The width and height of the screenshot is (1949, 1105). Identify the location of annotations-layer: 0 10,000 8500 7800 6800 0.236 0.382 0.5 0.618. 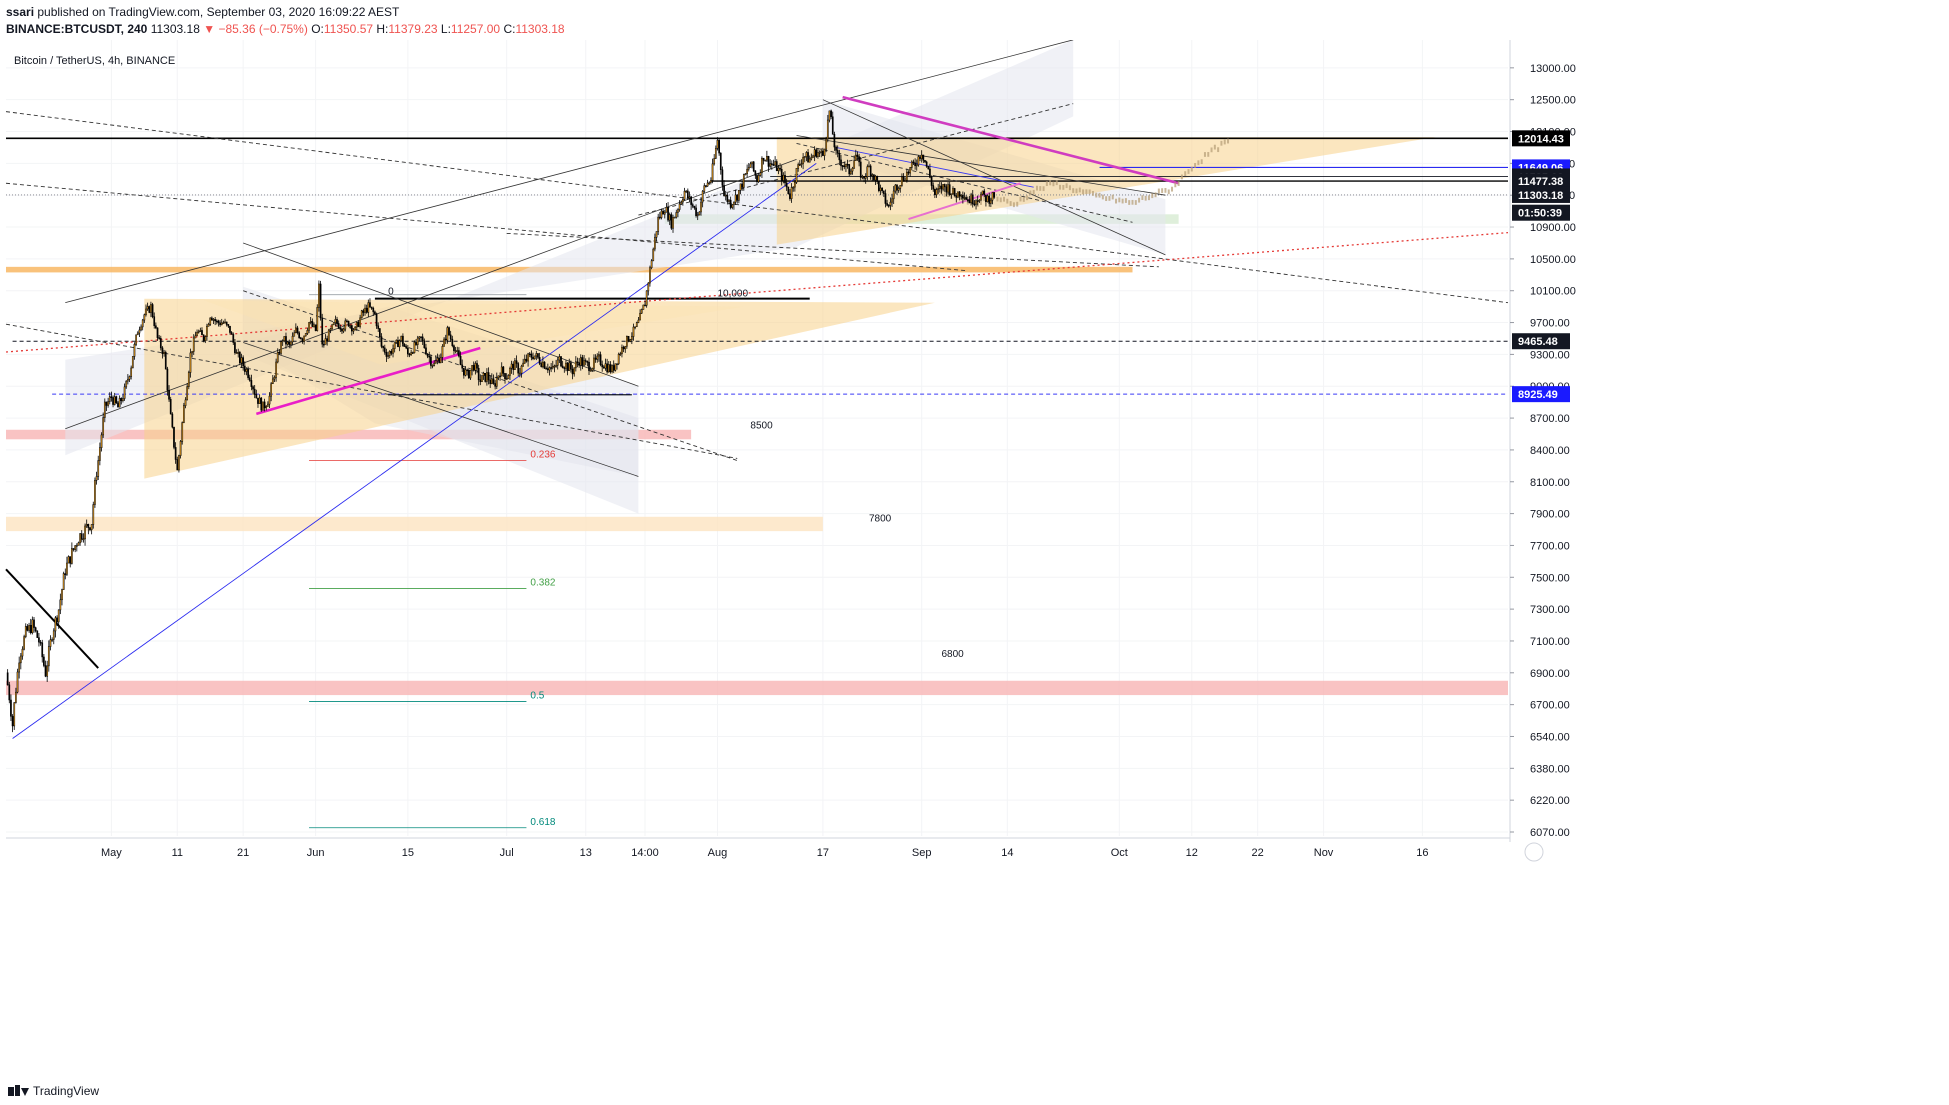
(676, 557).